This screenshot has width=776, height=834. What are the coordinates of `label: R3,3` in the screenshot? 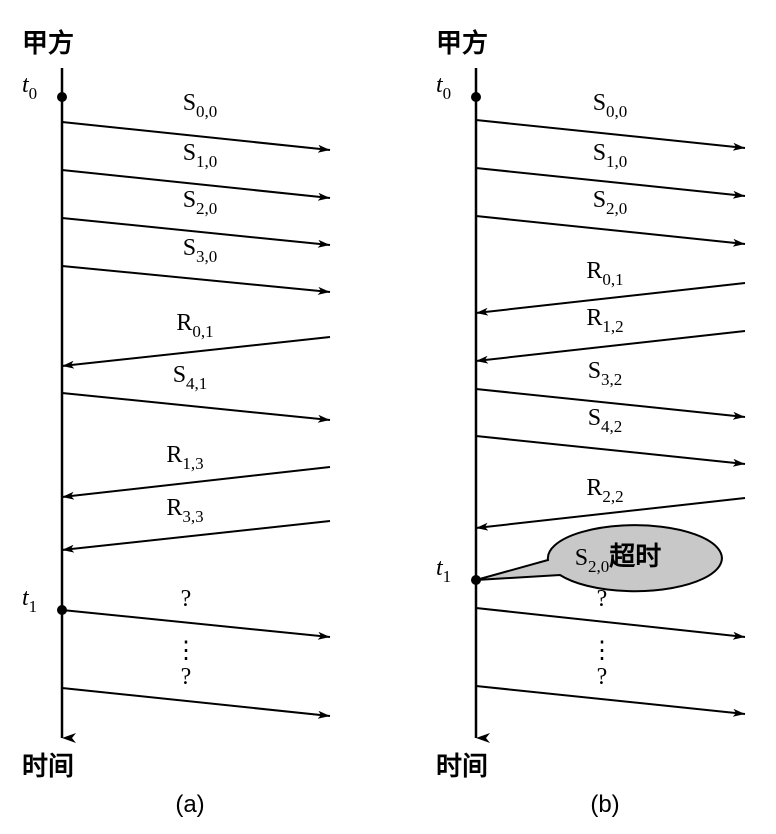 It's located at (184, 510).